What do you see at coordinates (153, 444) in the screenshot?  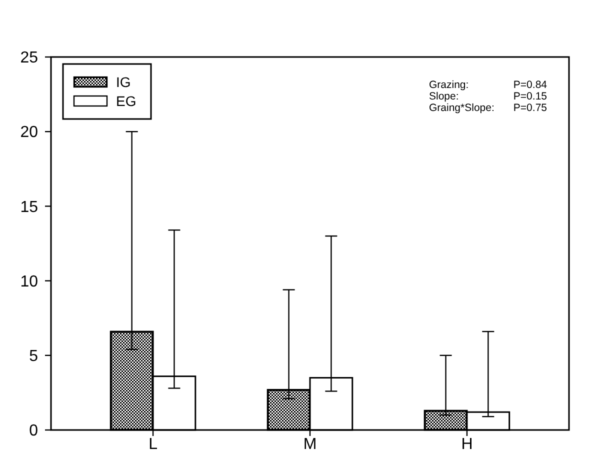 I see `x-tick-label: L` at bounding box center [153, 444].